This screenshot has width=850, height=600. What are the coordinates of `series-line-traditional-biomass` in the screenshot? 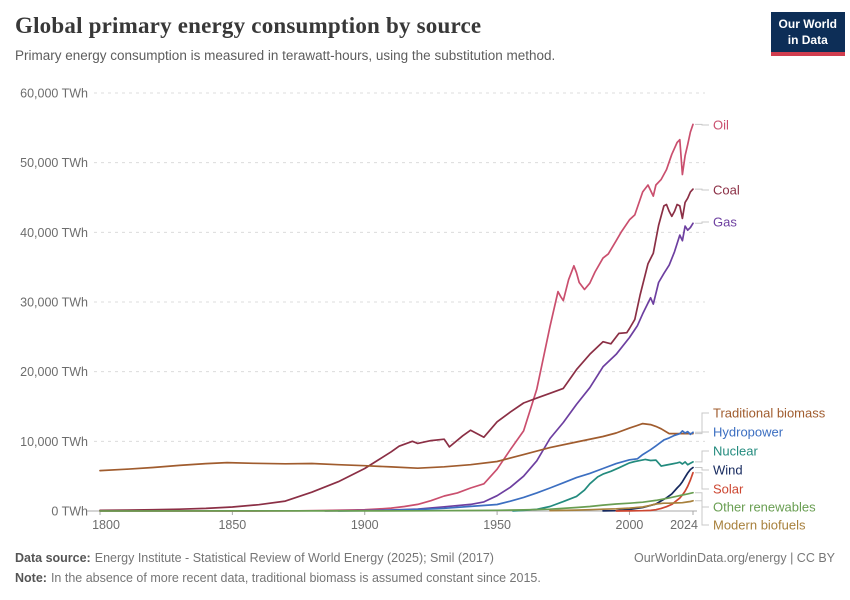 It's located at (396, 447).